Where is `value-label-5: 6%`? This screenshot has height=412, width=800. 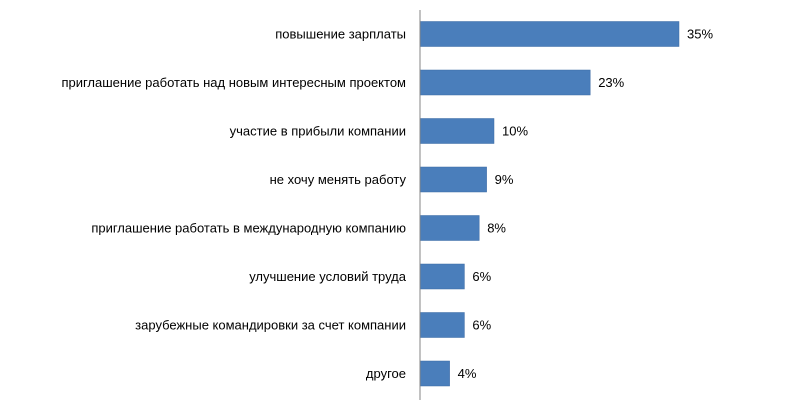
value-label-5: 6% is located at coordinates (481, 276).